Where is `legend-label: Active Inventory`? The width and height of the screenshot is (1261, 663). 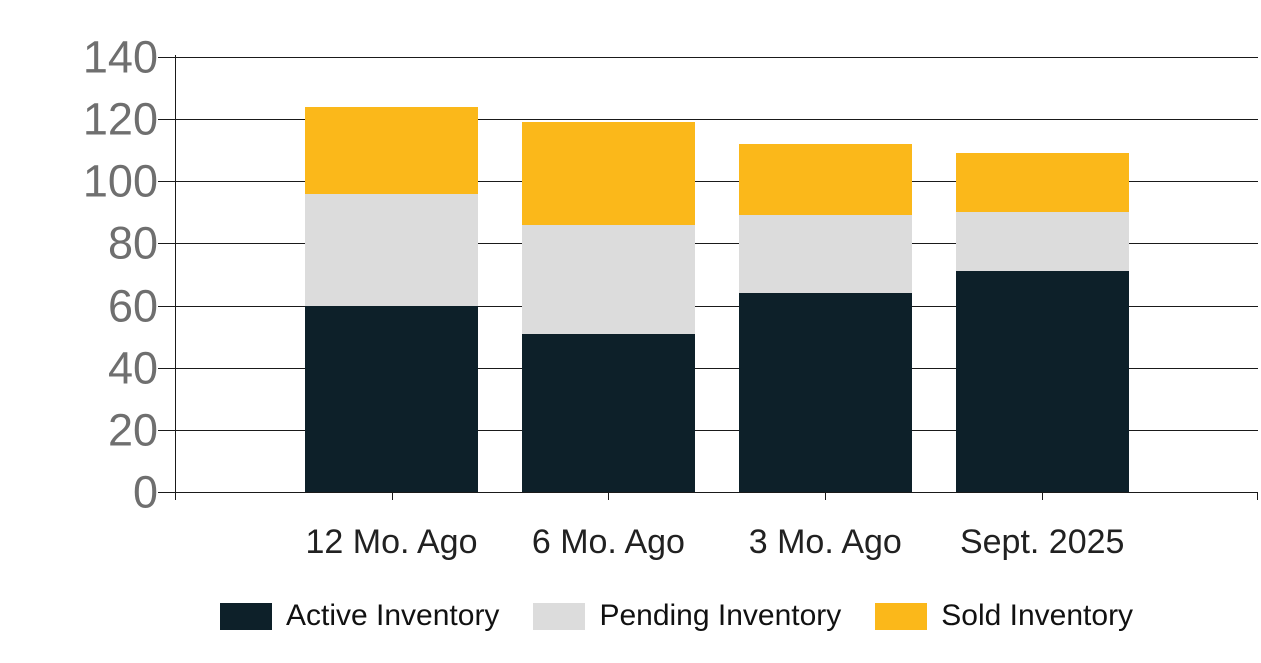
legend-label: Active Inventory is located at coordinates (393, 615).